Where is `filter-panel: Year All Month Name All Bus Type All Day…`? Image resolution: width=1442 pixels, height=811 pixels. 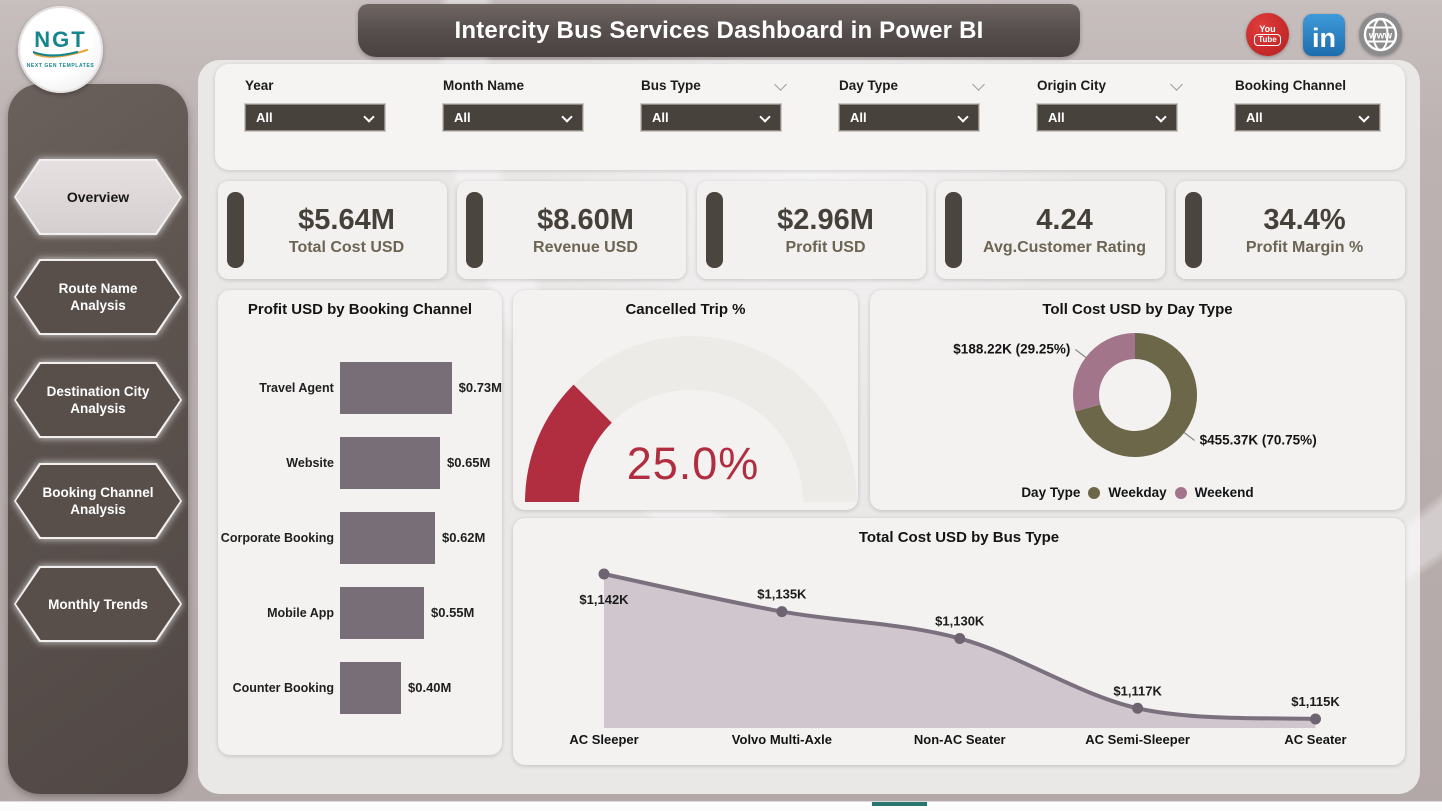
filter-panel: Year All Month Name All Bus Type All Day… is located at coordinates (810, 117).